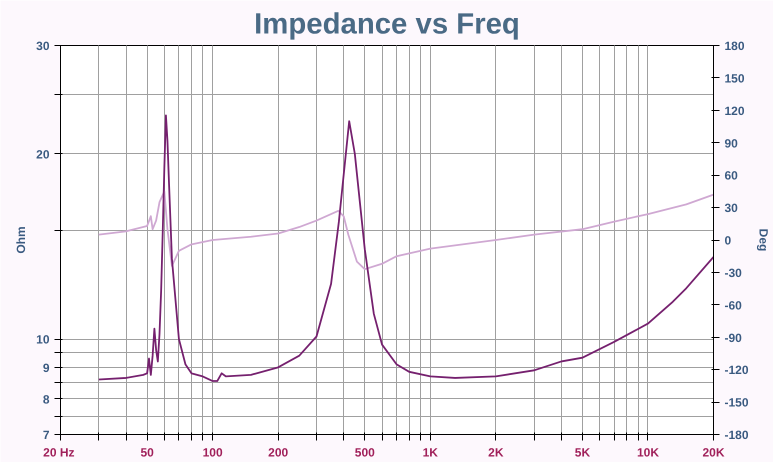 This screenshot has height=462, width=773. What do you see at coordinates (736, 435) in the screenshot?
I see `y2-tick-label: -180` at bounding box center [736, 435].